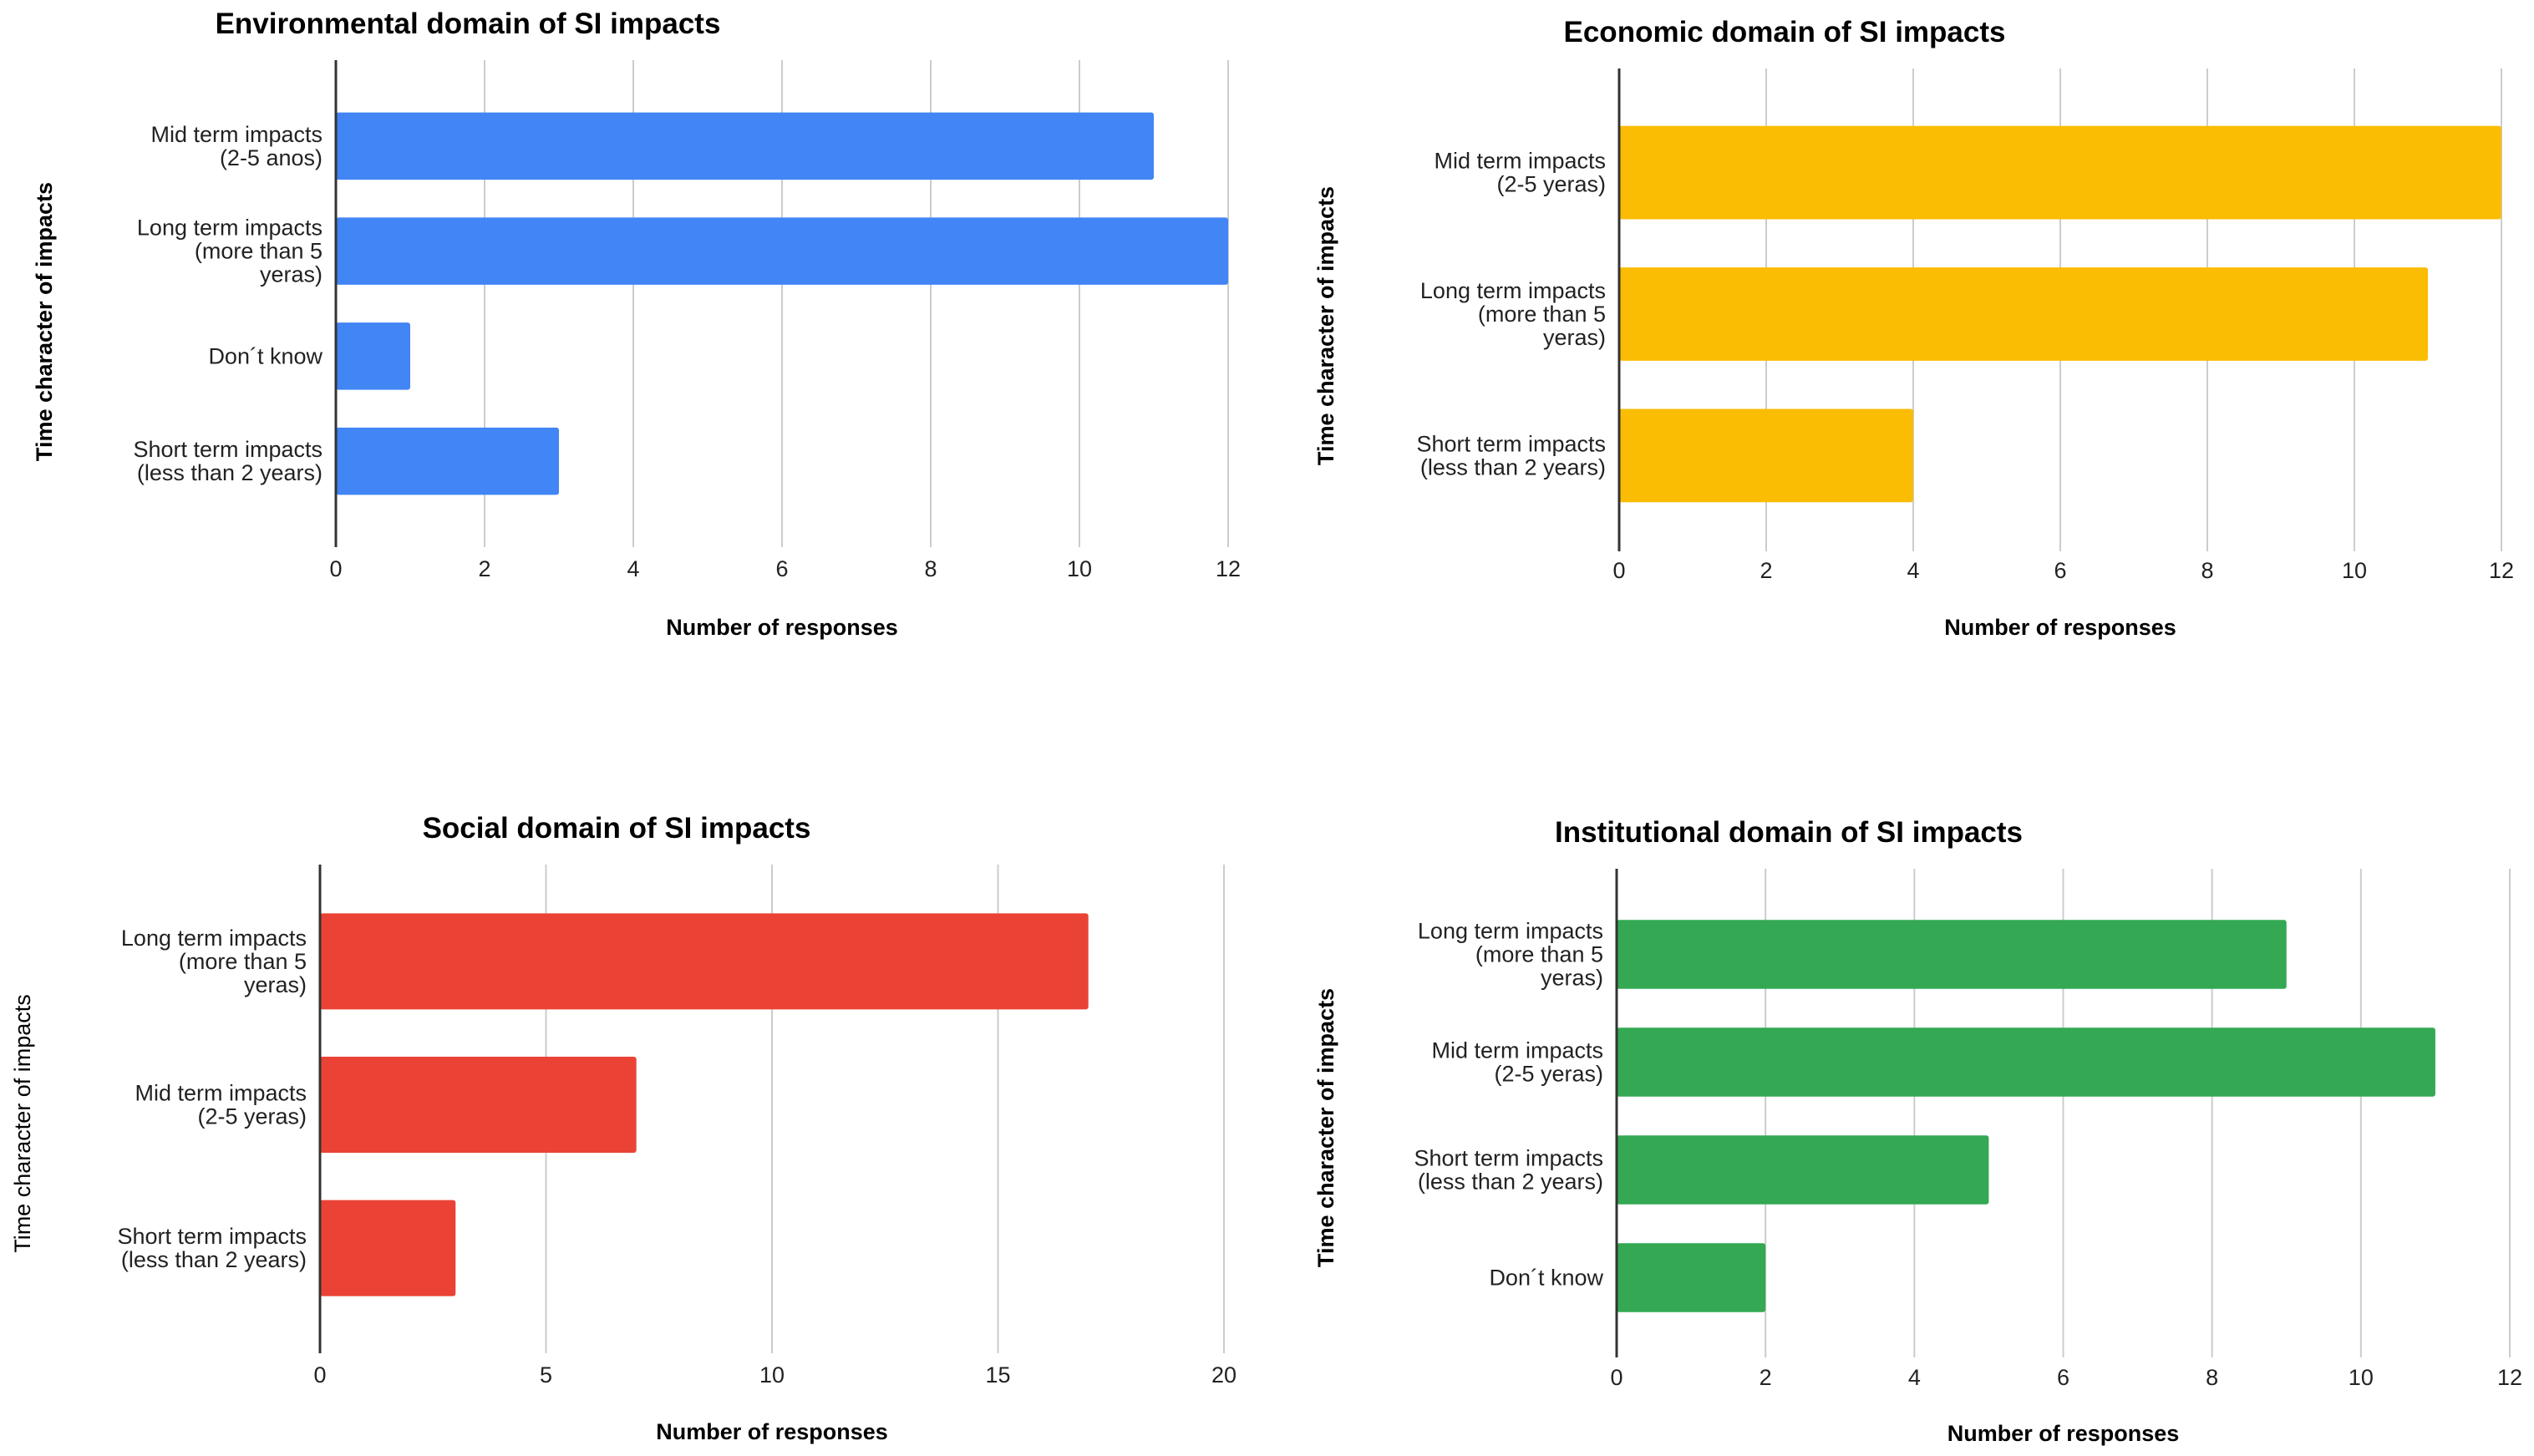  I want to click on chart-title: Environmental domain of SI impacts, so click(468, 24).